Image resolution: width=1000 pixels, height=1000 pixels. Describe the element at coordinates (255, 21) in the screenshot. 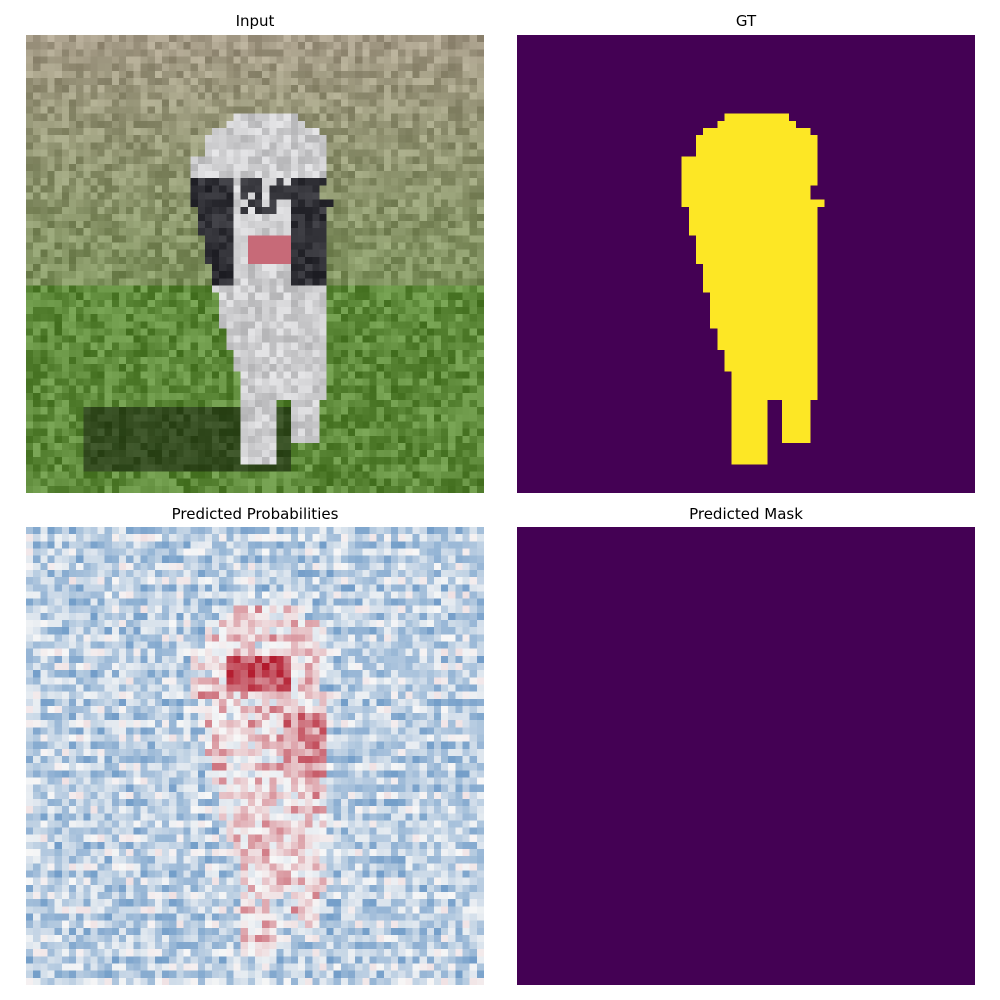

I see `input-panel-title: Input` at that location.